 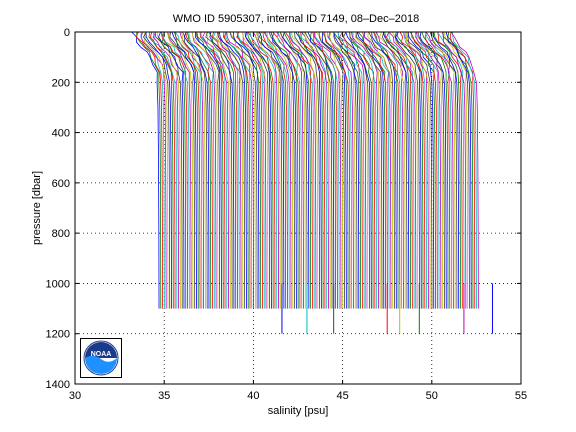 What do you see at coordinates (61, 184) in the screenshot?
I see `y-tick-label: 600` at bounding box center [61, 184].